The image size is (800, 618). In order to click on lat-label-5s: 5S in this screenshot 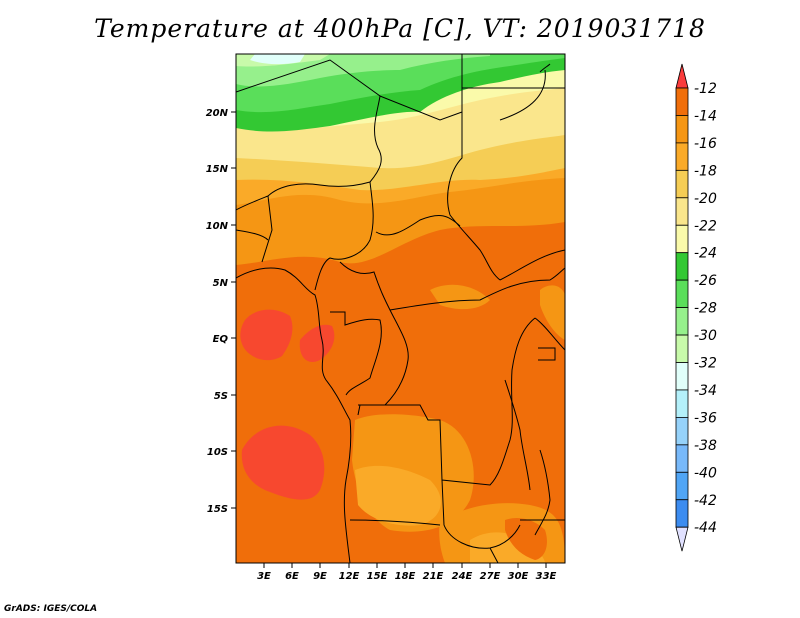, I will do `click(221, 396)`.